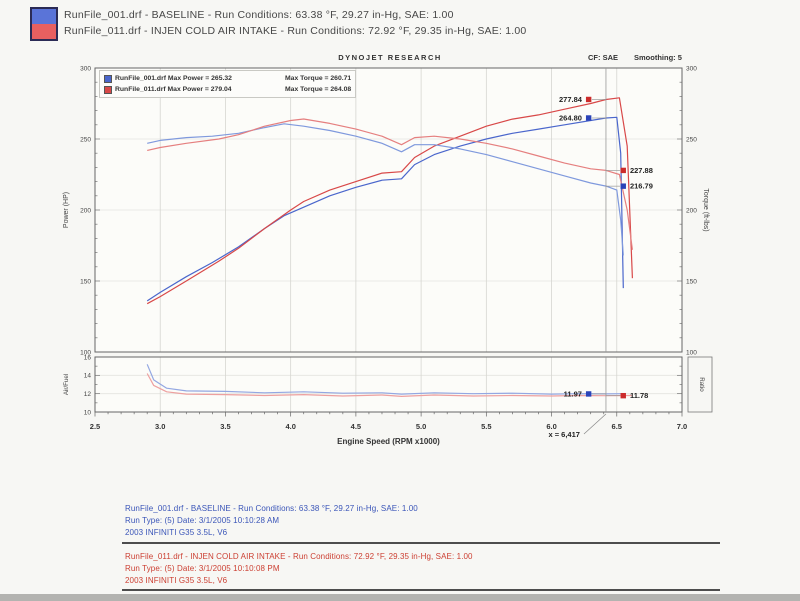 The height and width of the screenshot is (601, 800). I want to click on svg-text: 5.0, so click(421, 426).